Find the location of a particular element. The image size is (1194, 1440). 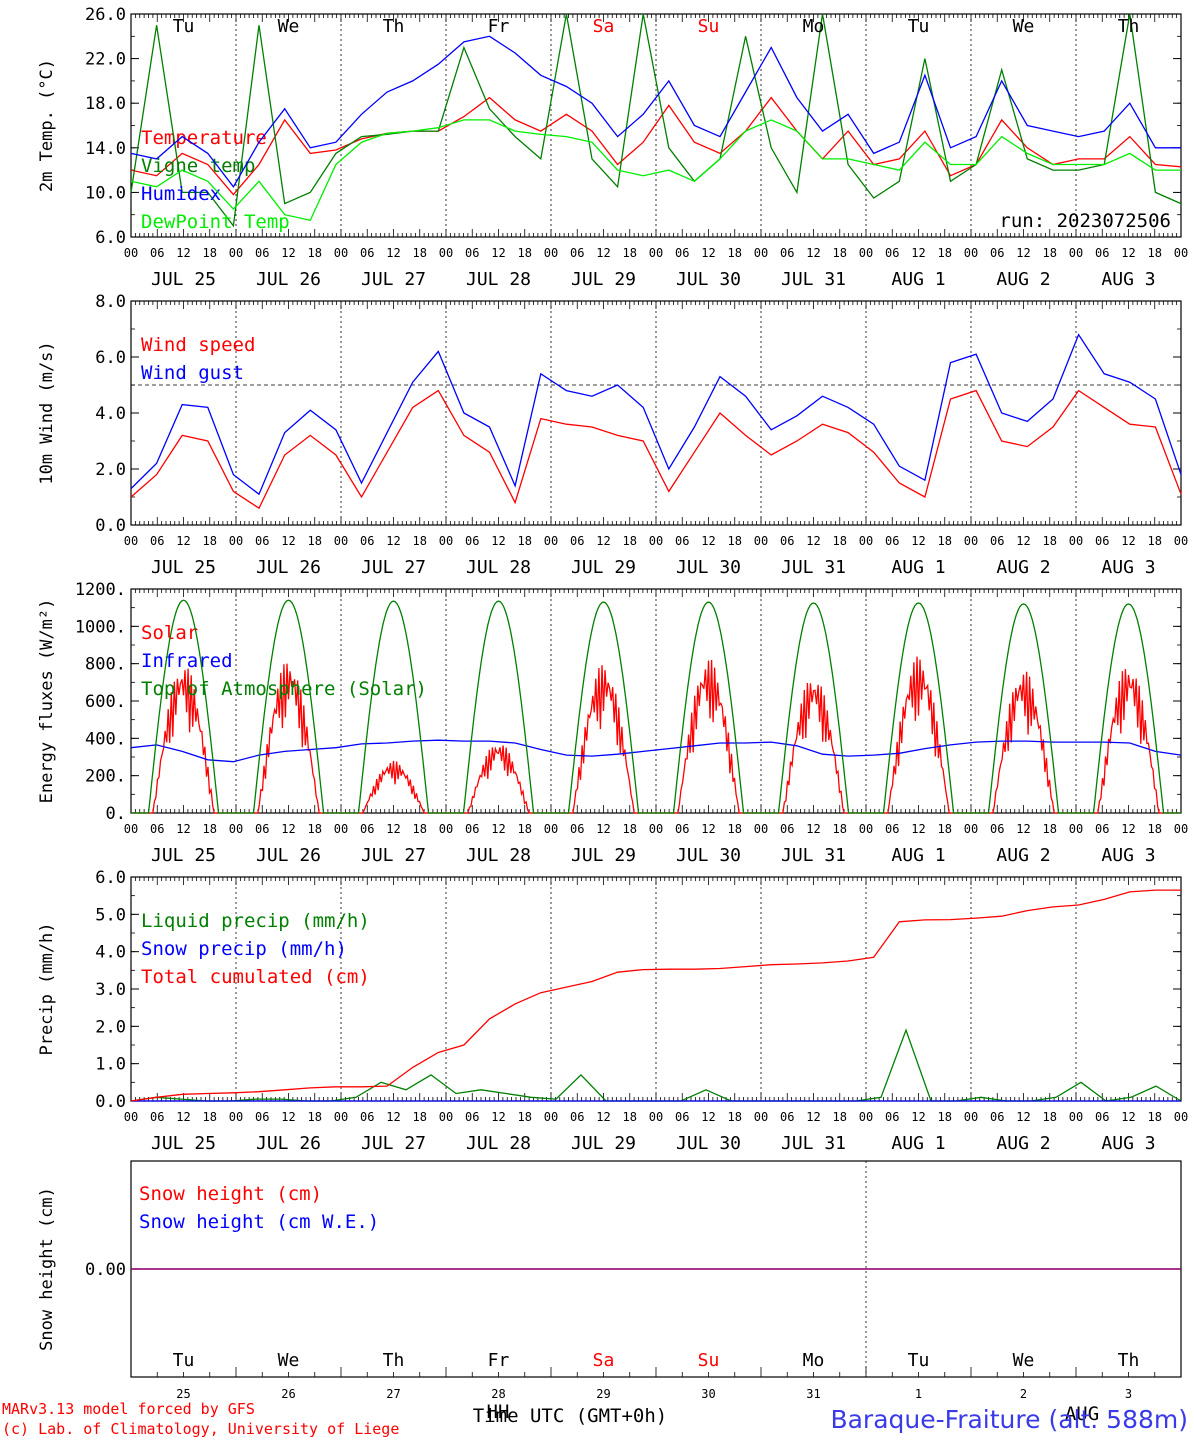

day-number-label: 2 is located at coordinates (1023, 1394).